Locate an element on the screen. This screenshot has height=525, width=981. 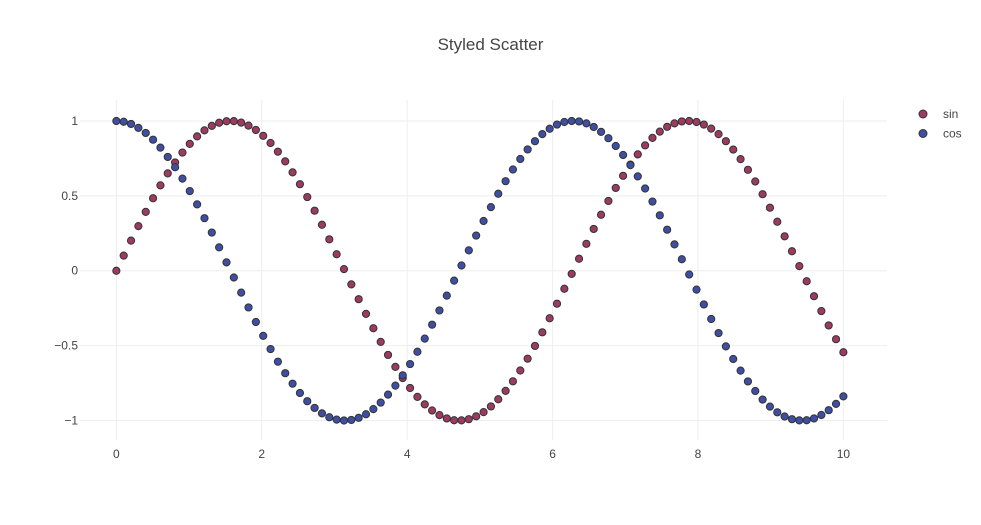
x-tick-label: 10 is located at coordinates (844, 454).